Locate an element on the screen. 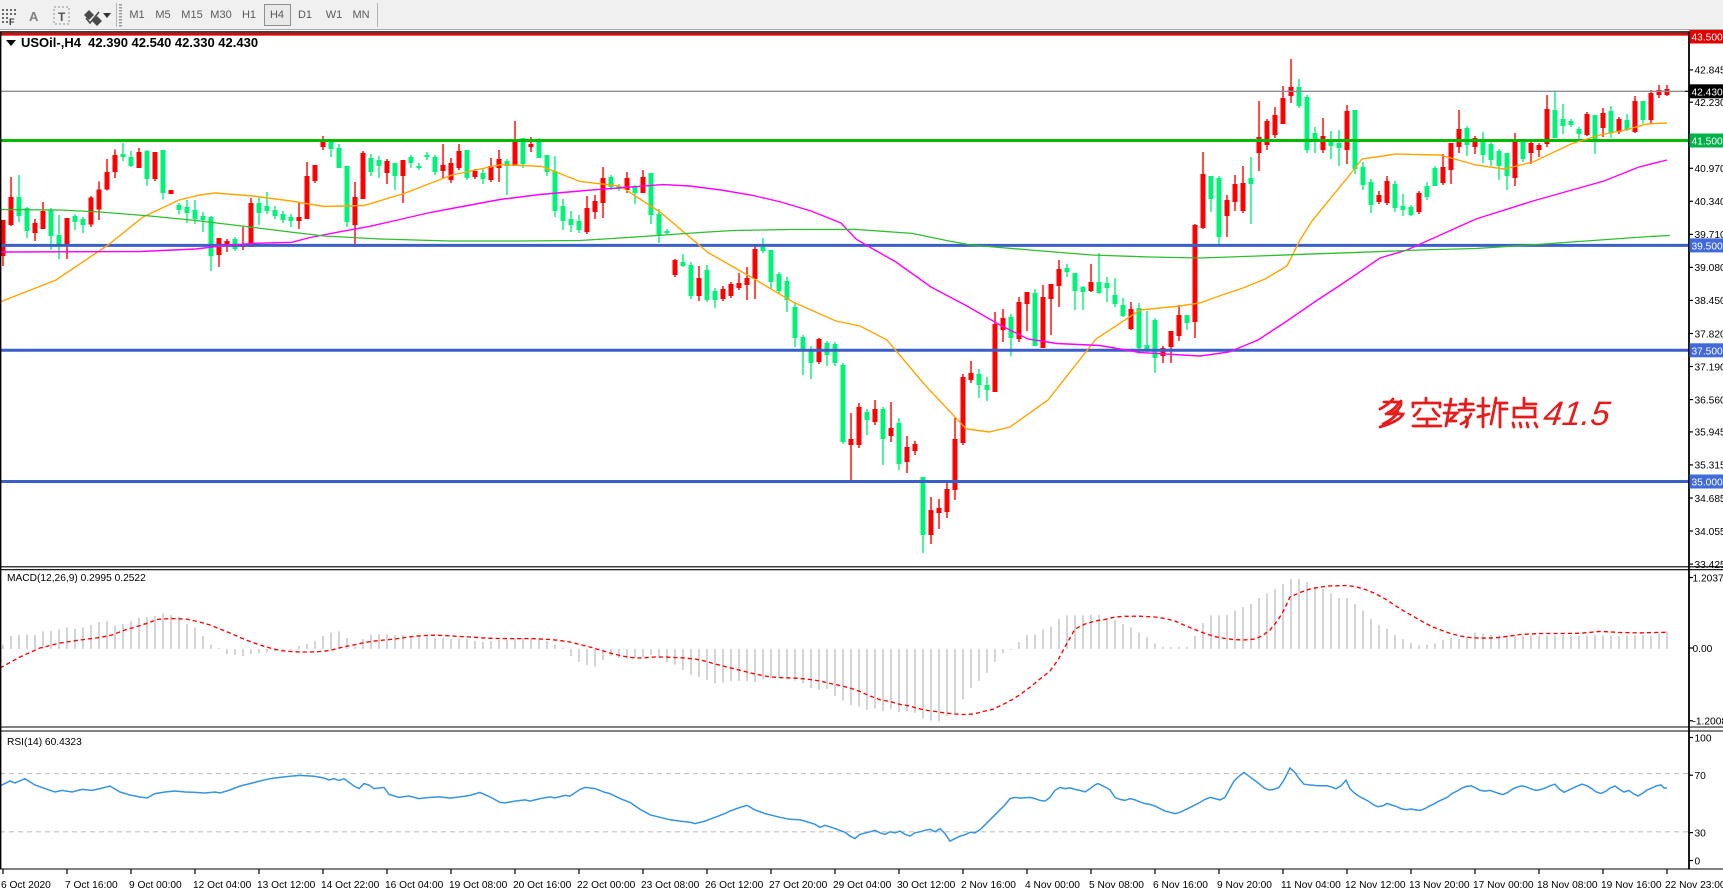  svg-text: 19 Oct 08:00 is located at coordinates (478, 885).